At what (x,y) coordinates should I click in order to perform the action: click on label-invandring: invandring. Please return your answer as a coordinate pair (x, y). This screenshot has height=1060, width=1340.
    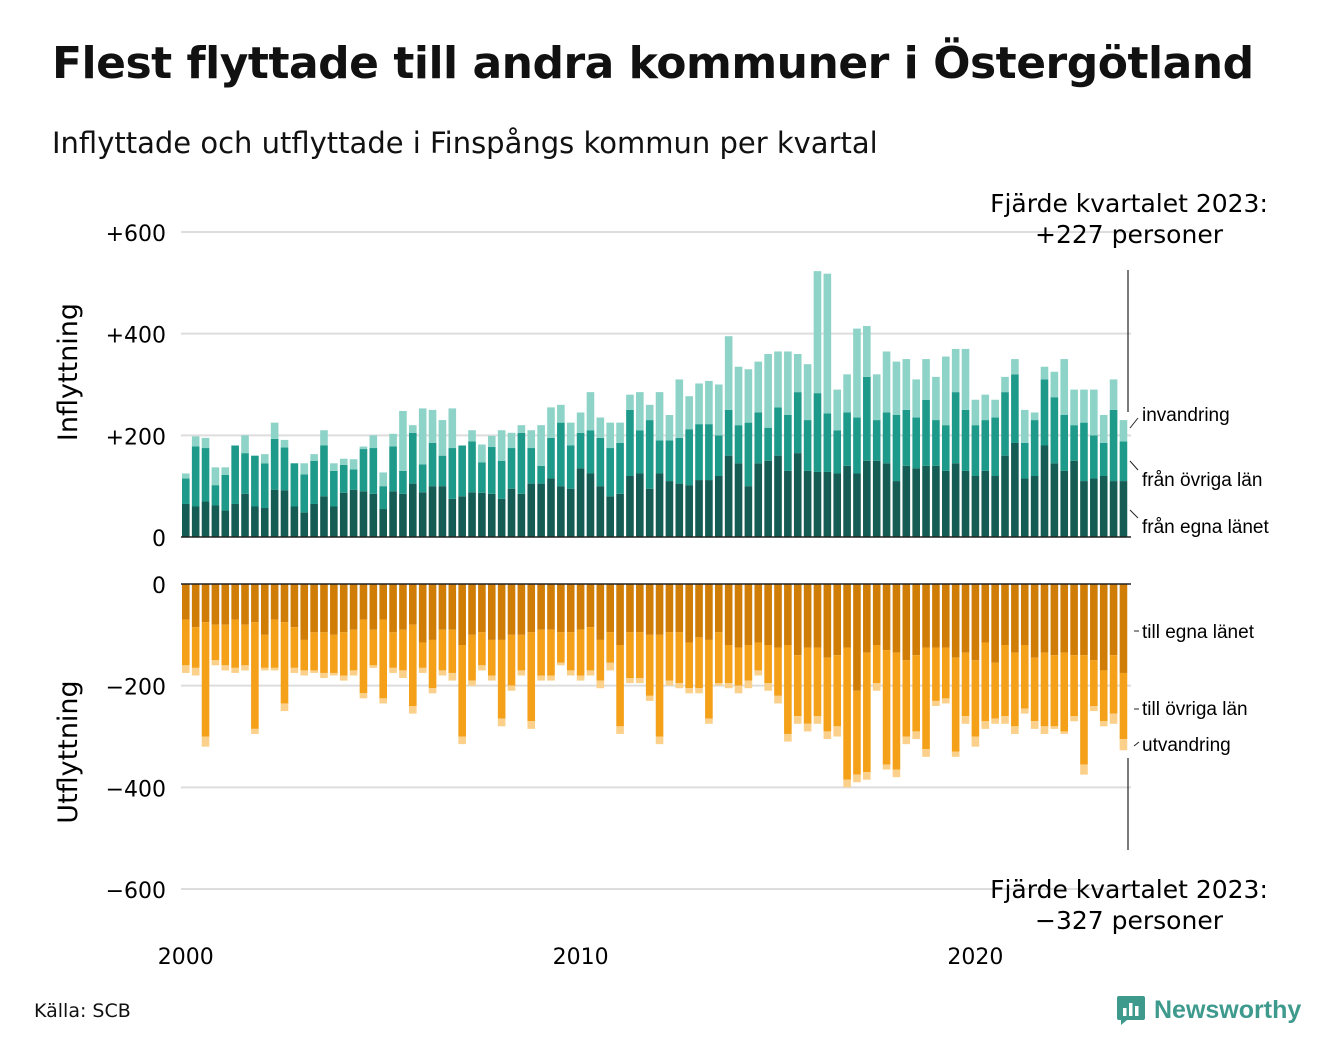
    Looking at the image, I should click on (1186, 415).